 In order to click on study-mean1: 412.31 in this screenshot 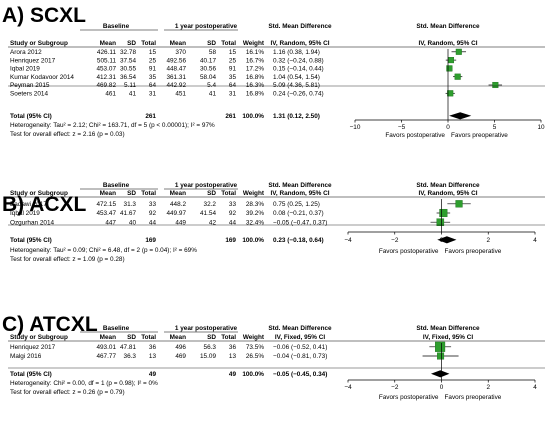, I will do `click(106, 77)`.